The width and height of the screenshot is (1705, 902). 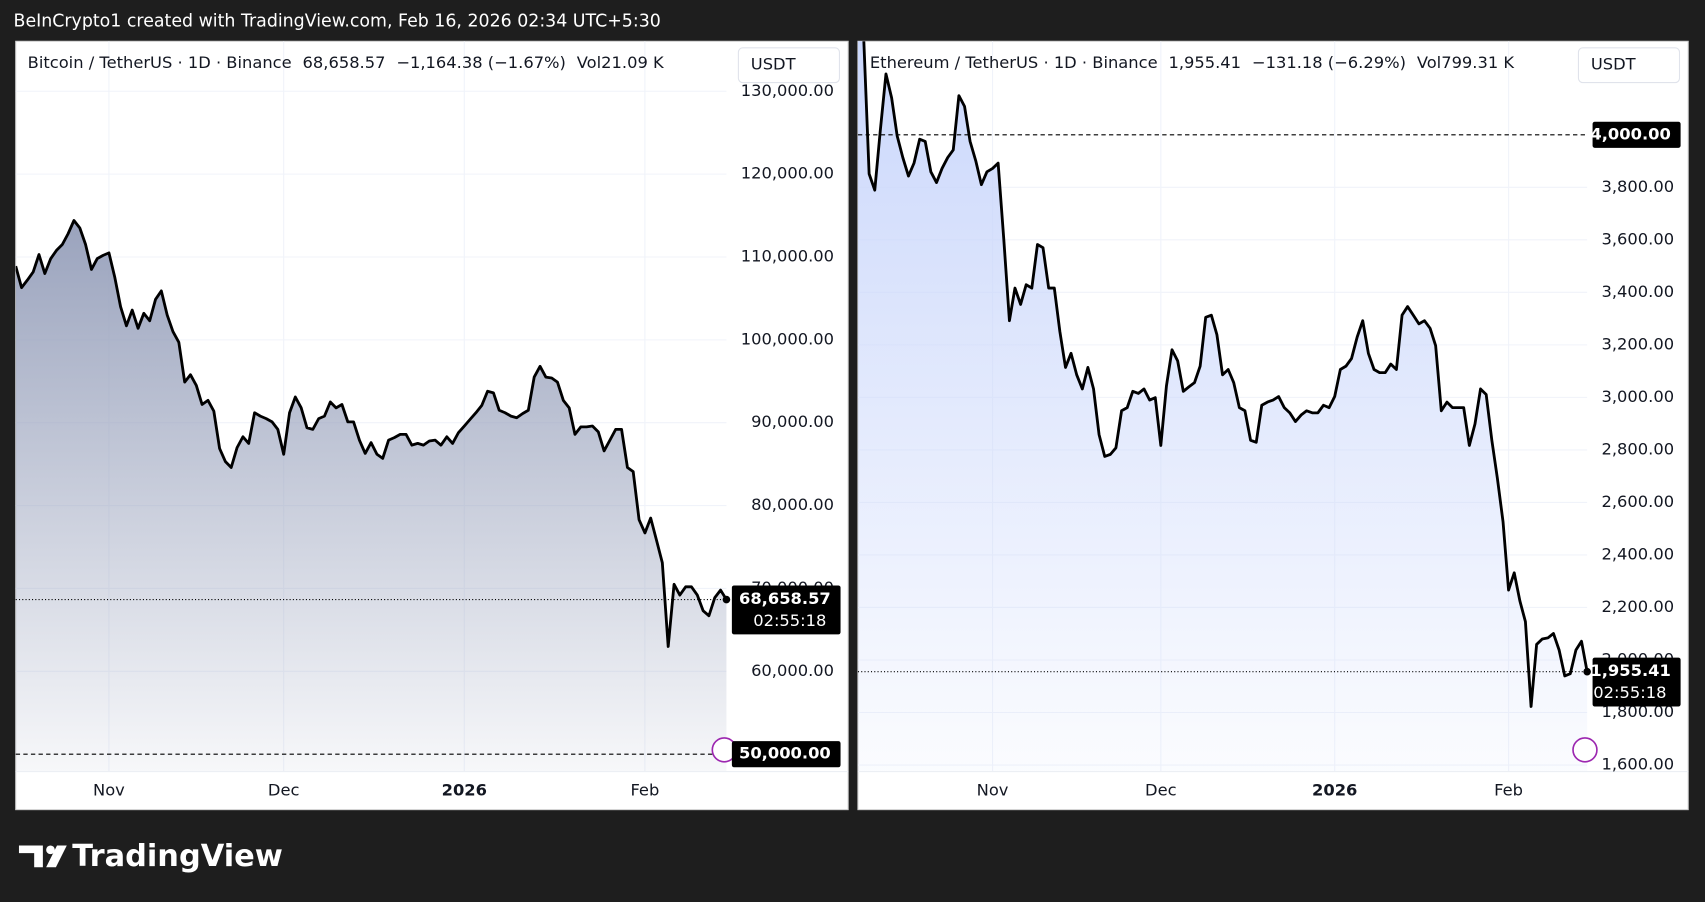 I want to click on brand-logo, so click(x=42, y=856).